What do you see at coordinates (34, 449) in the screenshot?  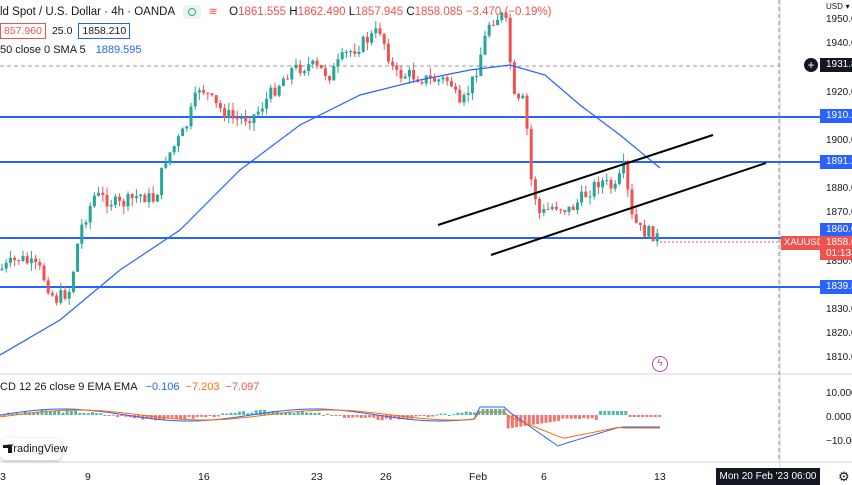 I see `tradingview-logo: TradingView` at bounding box center [34, 449].